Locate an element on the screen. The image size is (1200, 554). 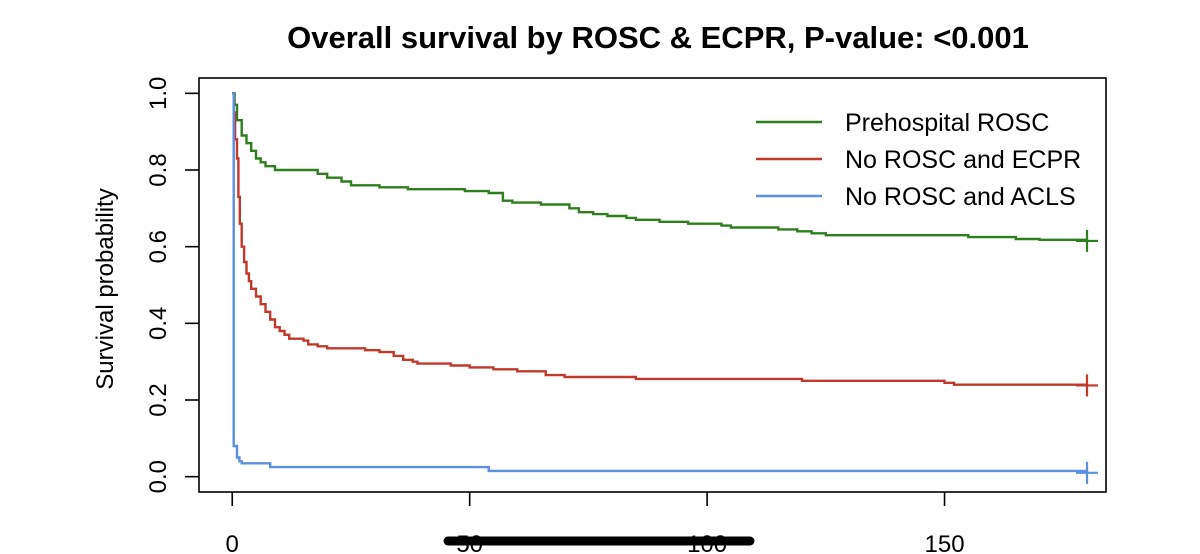
y-axis: 0.0 0.2 0.4 0.6 0.8 1.0 is located at coordinates (172, 285).